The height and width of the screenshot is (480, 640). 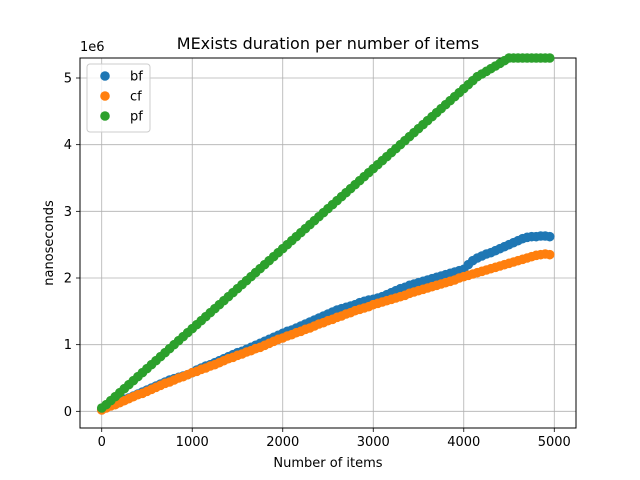 I want to click on y-tick-label: 0, so click(x=68, y=412).